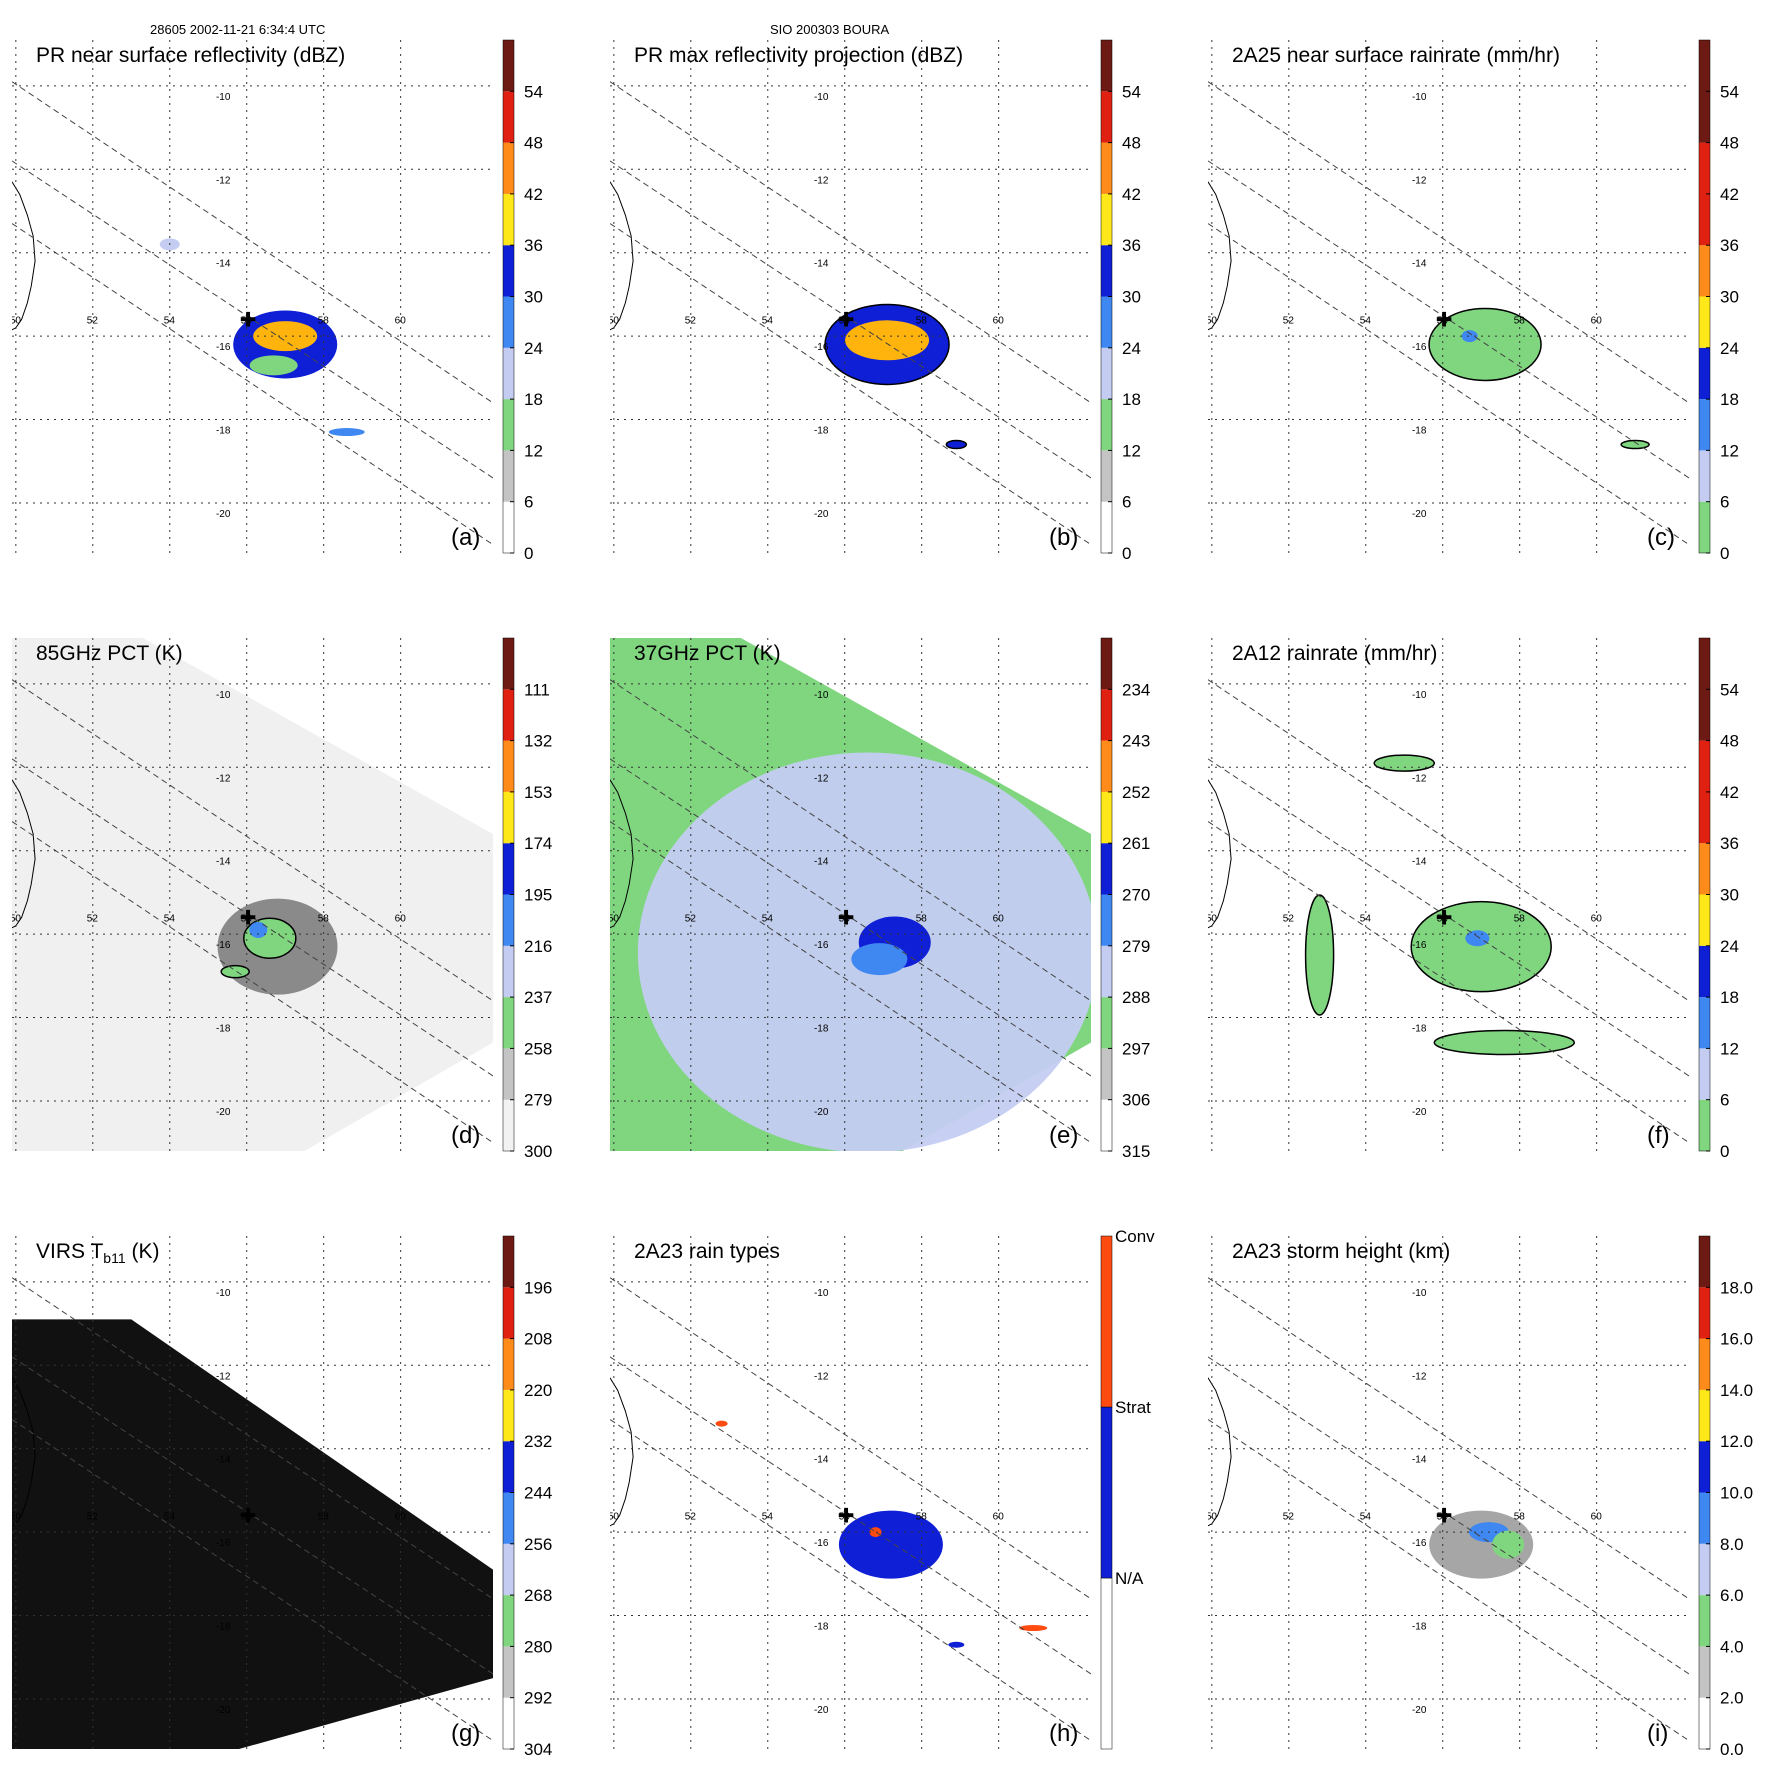 The image size is (1771, 1771). I want to click on lat-tick-label: -12, so click(223, 778).